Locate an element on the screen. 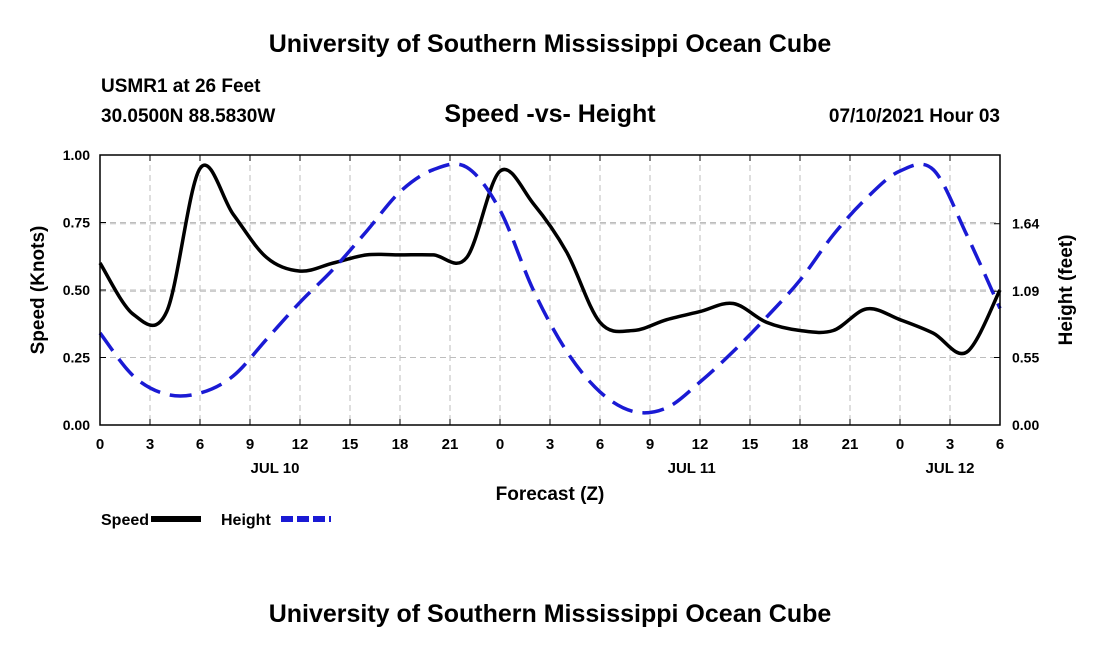  y-tick-label: 0.25 is located at coordinates (76, 358).